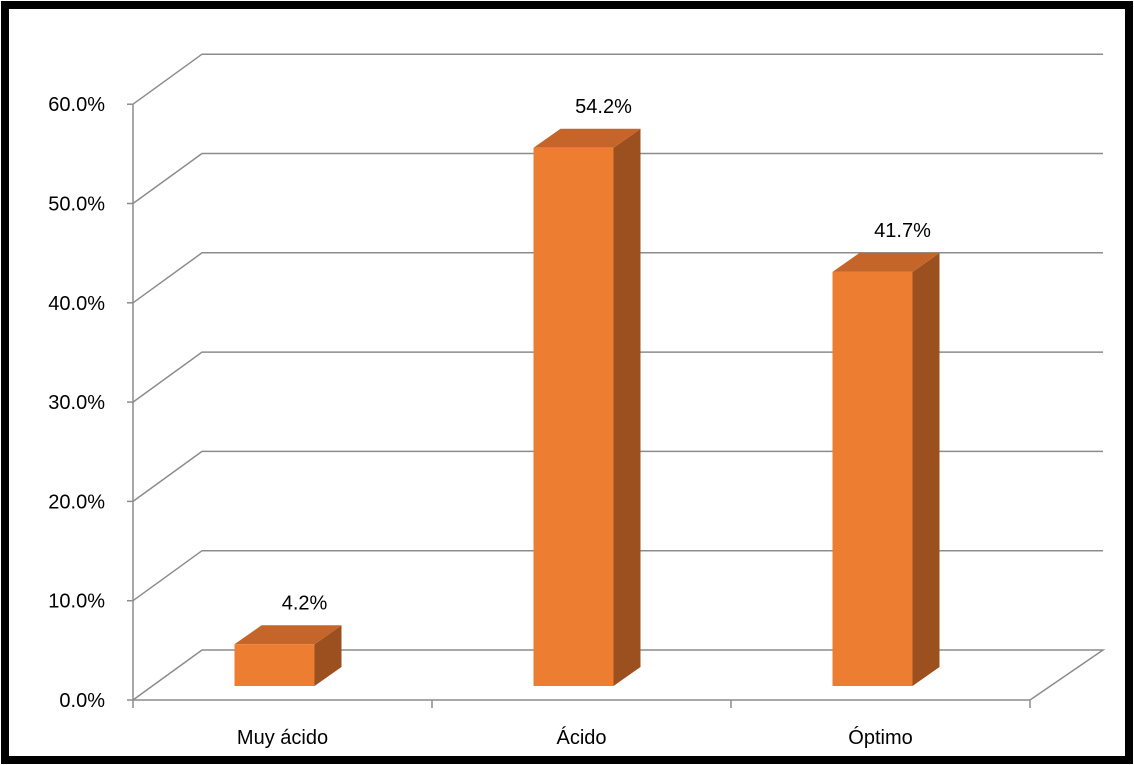 This screenshot has width=1134, height=765. What do you see at coordinates (76, 205) in the screenshot?
I see `y-tick-label: 50.0%` at bounding box center [76, 205].